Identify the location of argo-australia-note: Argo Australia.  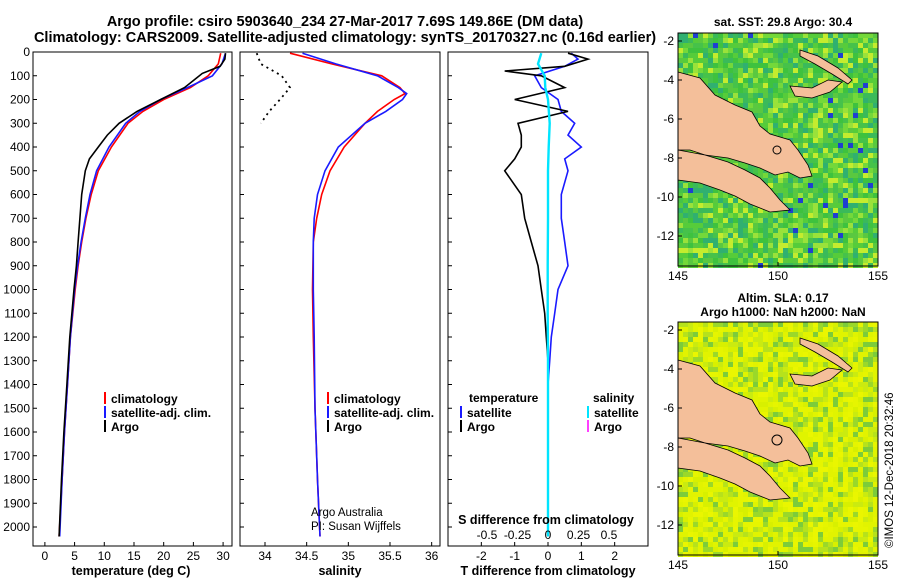
(347, 513).